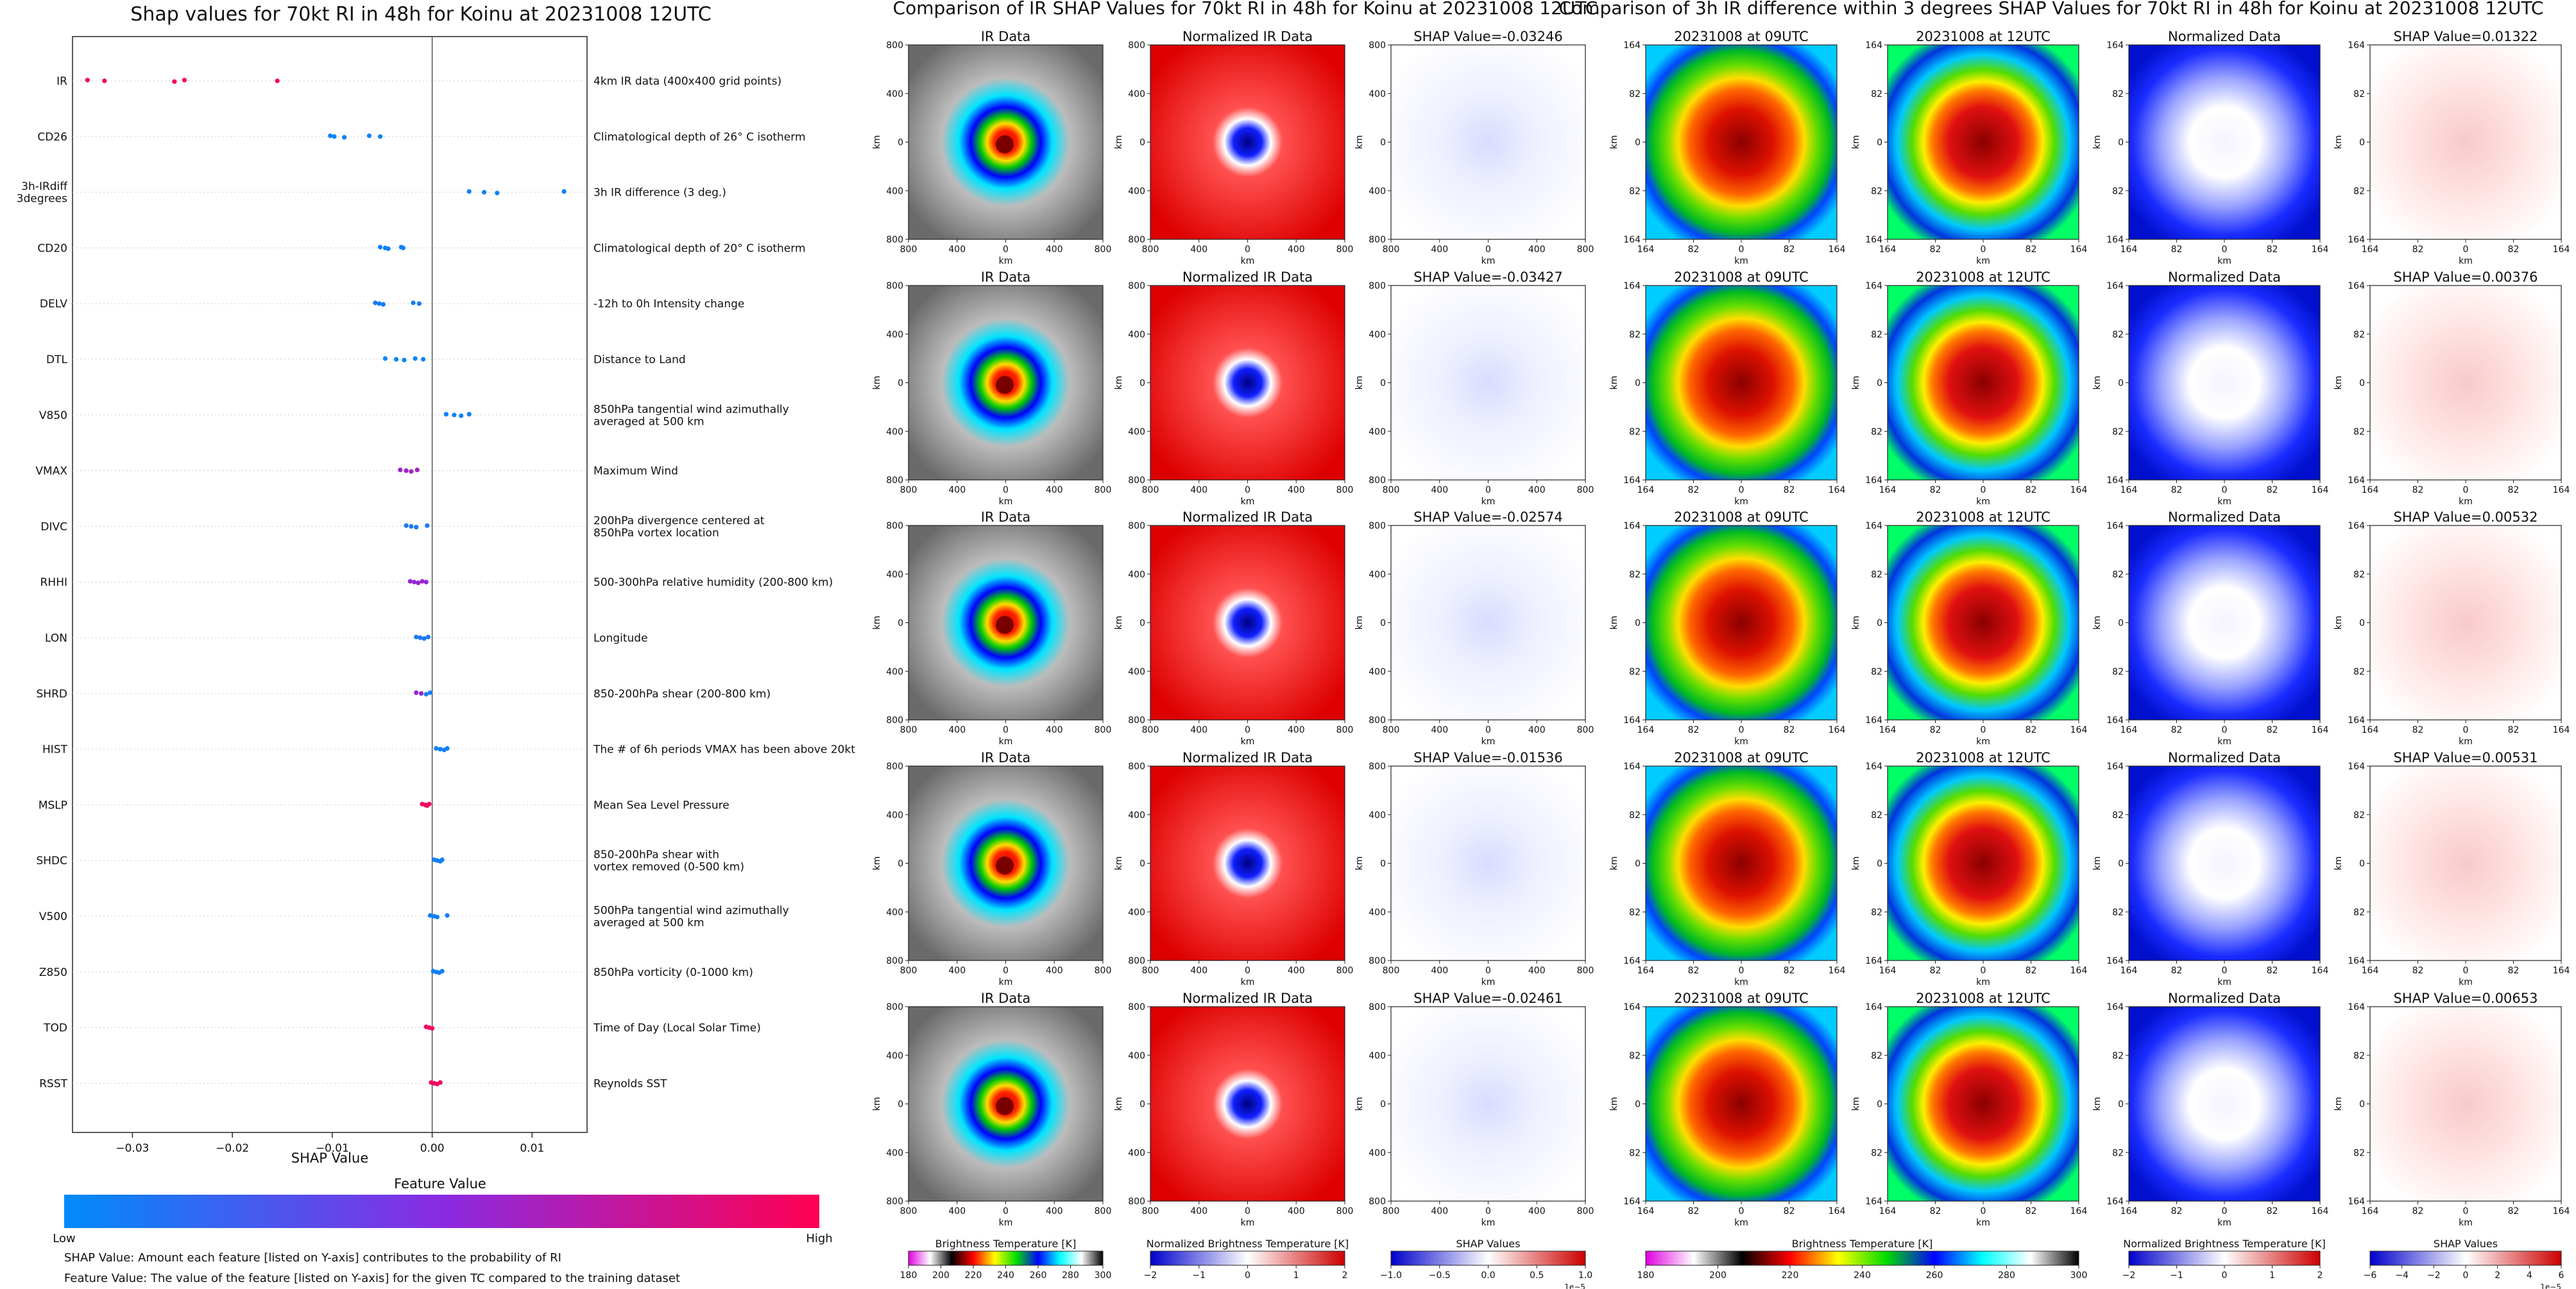  Describe the element at coordinates (1247, 1275) in the screenshot. I see `colorbar-tick-label: 0` at that location.